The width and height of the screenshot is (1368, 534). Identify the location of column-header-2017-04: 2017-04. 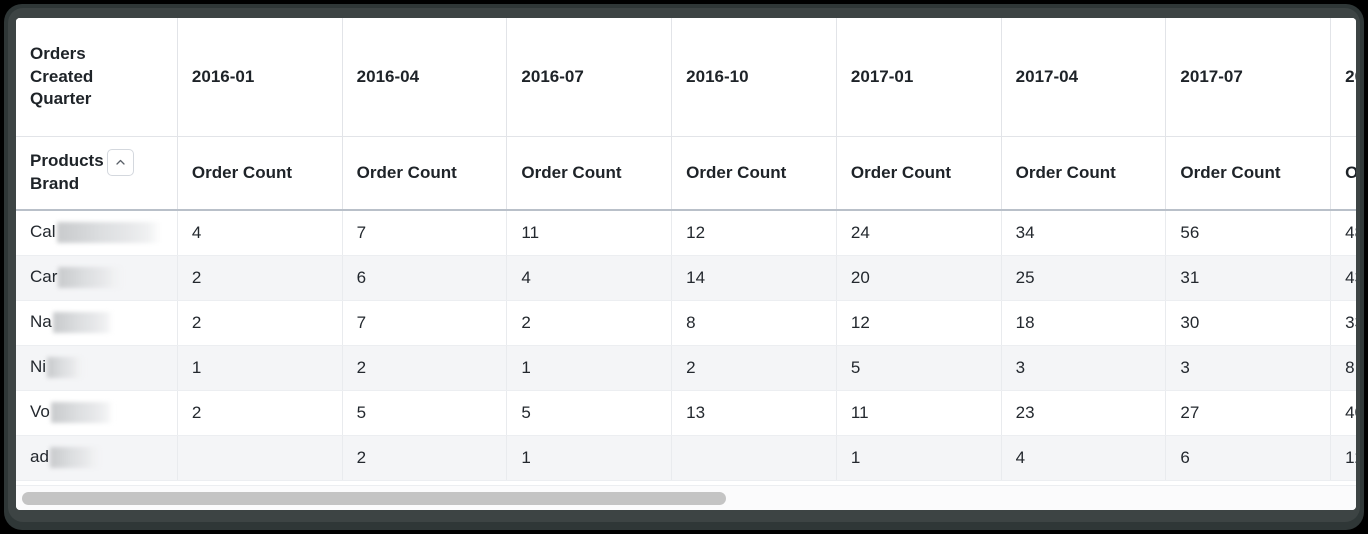
(1084, 77).